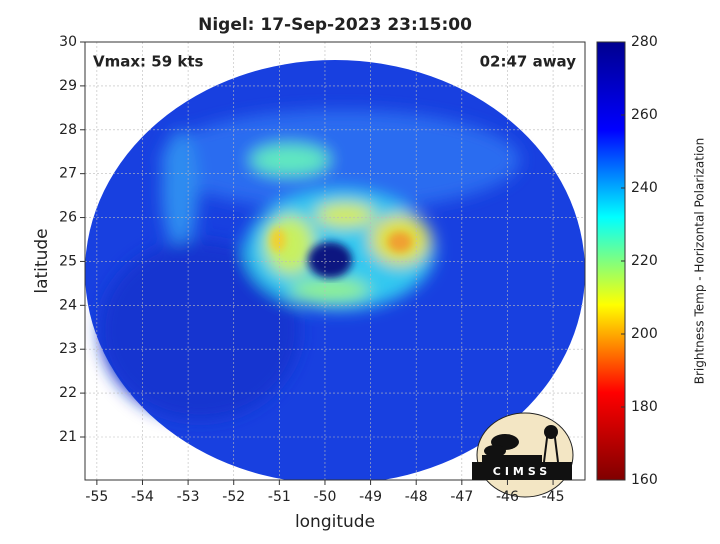  Describe the element at coordinates (644, 407) in the screenshot. I see `colorbar-tick-label: 180` at that location.